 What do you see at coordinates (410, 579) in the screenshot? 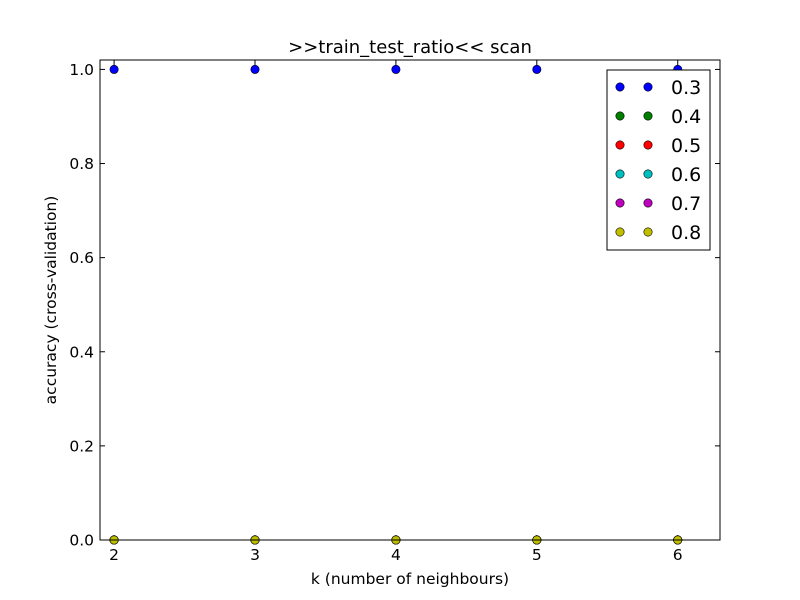
I see `x-axis-label: k (number of neighbours)` at bounding box center [410, 579].